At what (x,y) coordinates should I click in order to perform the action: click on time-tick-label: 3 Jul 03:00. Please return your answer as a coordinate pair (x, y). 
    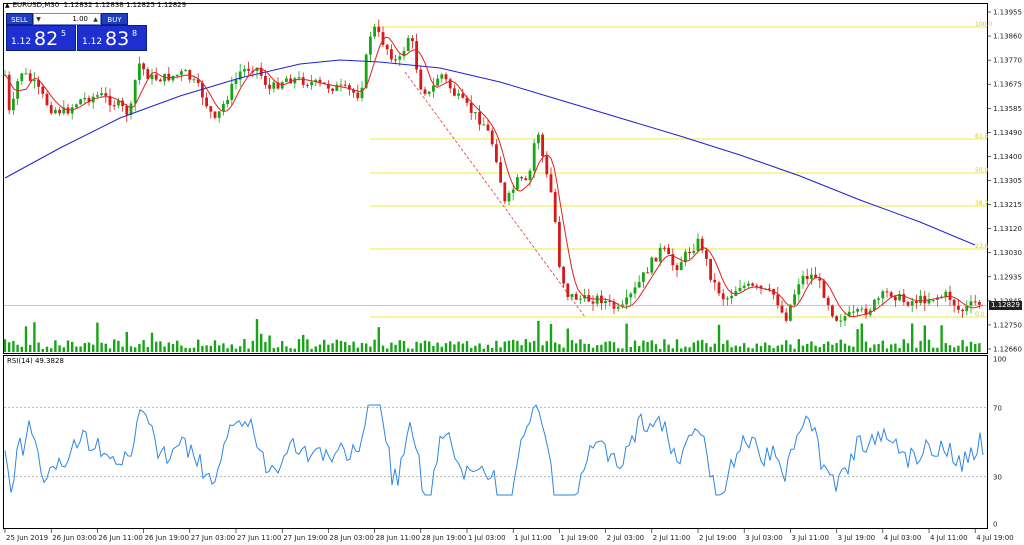
    Looking at the image, I should click on (764, 538).